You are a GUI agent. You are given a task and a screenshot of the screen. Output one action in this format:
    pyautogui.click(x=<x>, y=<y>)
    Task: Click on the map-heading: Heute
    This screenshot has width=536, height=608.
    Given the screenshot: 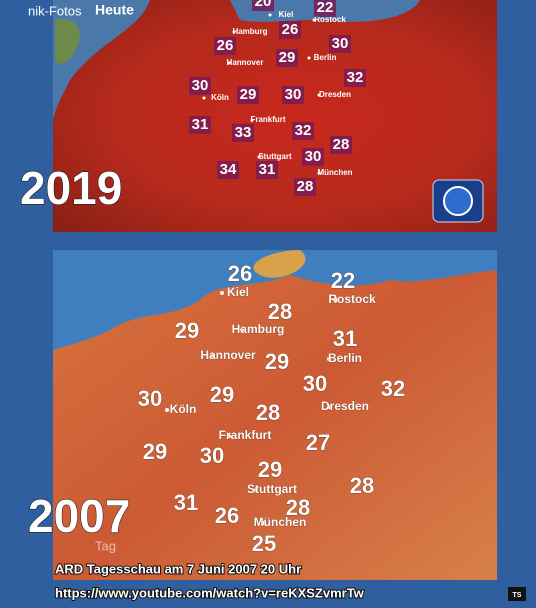 What is the action you would take?
    pyautogui.click(x=114, y=10)
    